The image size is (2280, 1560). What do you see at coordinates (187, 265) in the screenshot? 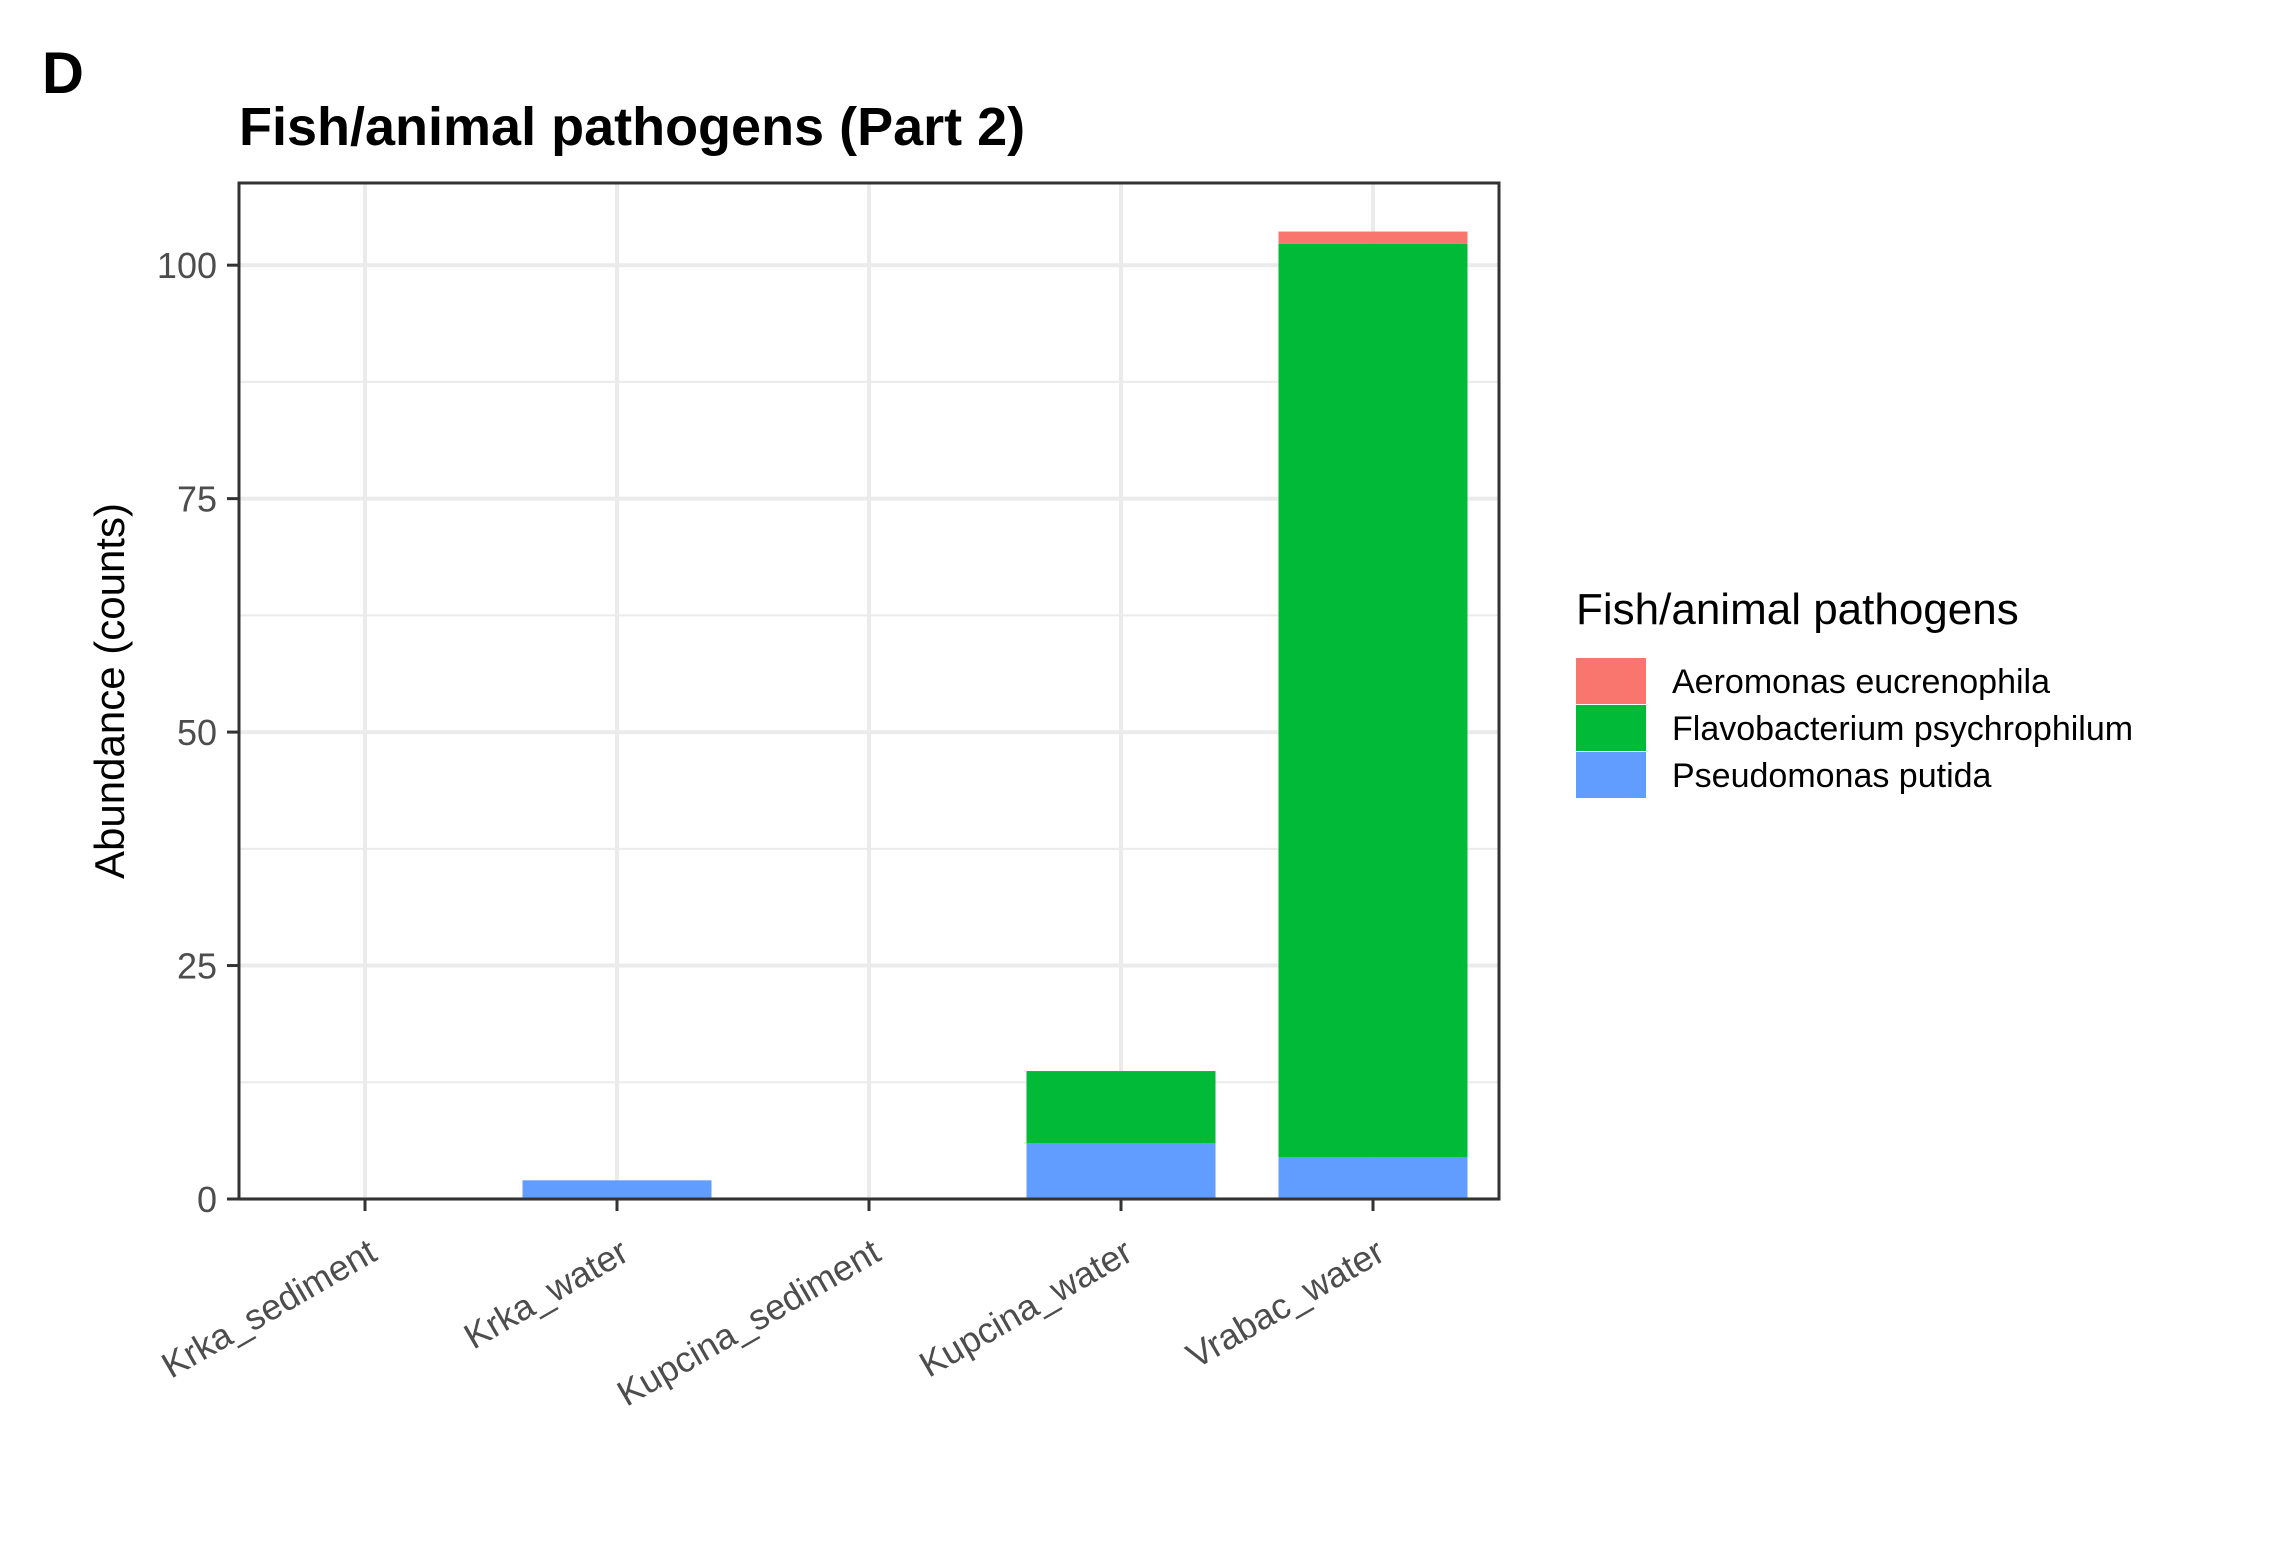
I see `y-tick-label: 100` at bounding box center [187, 265].